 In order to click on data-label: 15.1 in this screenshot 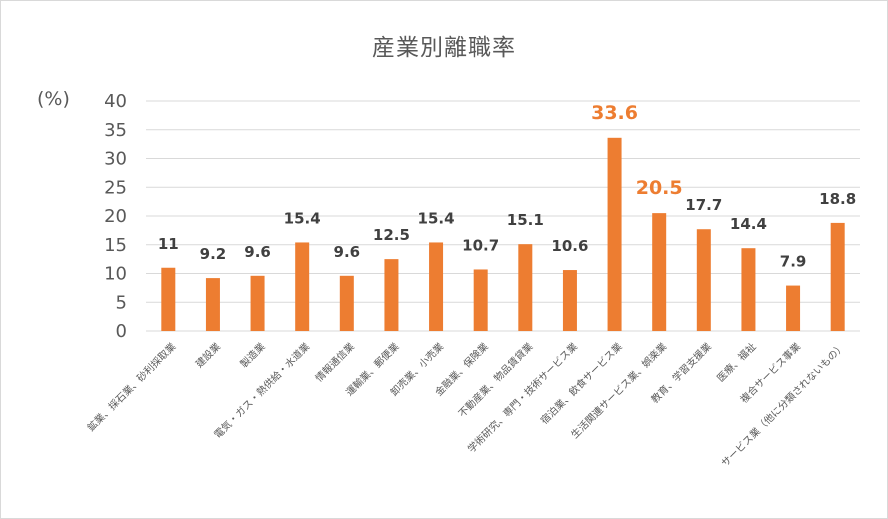, I will do `click(525, 220)`.